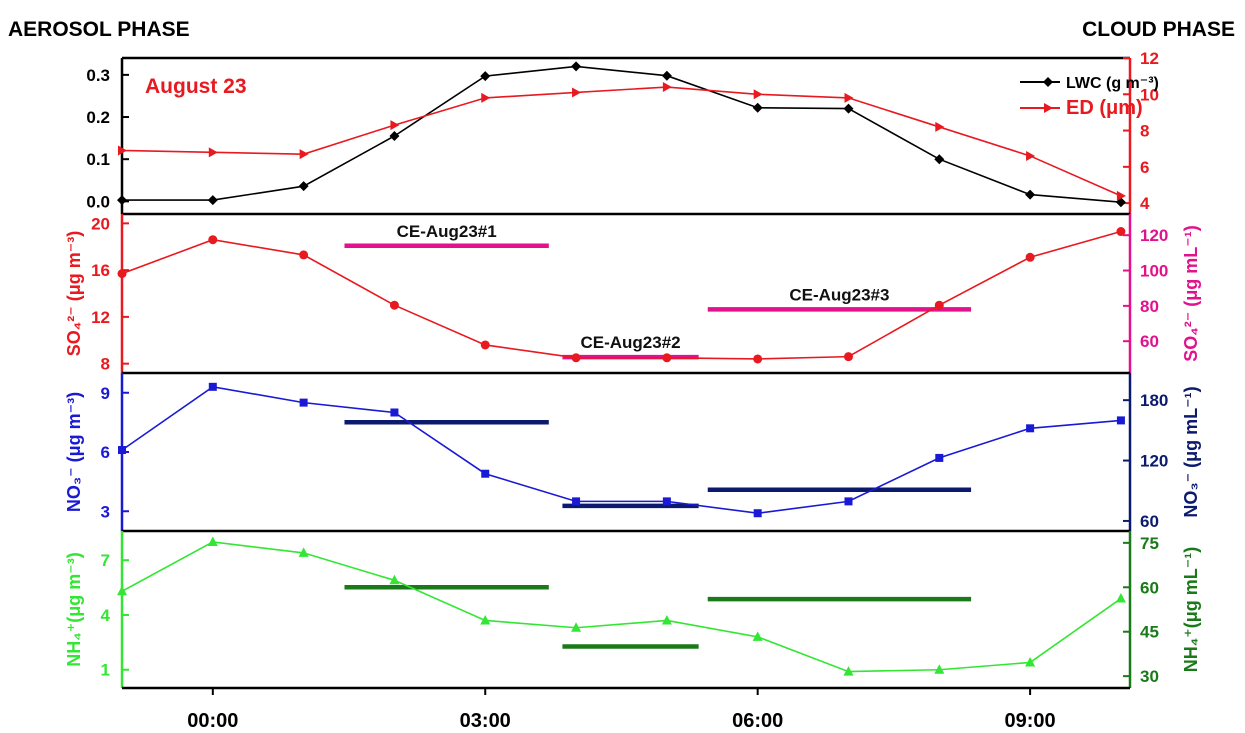  What do you see at coordinates (98, 75) in the screenshot?
I see `lwc-ed-left-tick-label: 0.3` at bounding box center [98, 75].